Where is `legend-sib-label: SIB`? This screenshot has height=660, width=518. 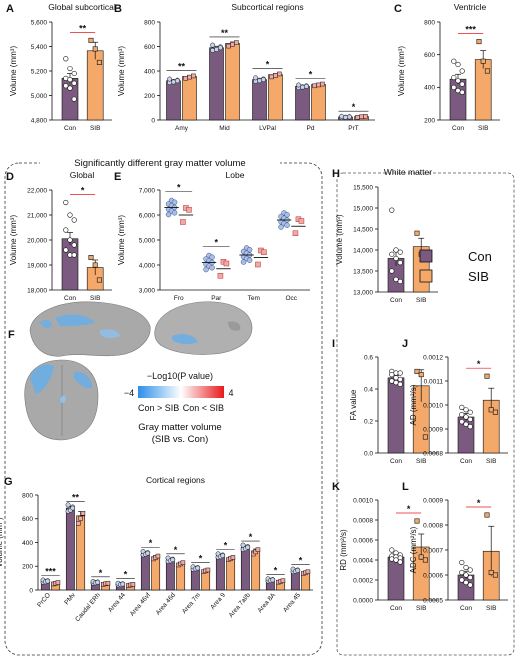
legend-sib-label: SIB is located at coordinates (478, 276).